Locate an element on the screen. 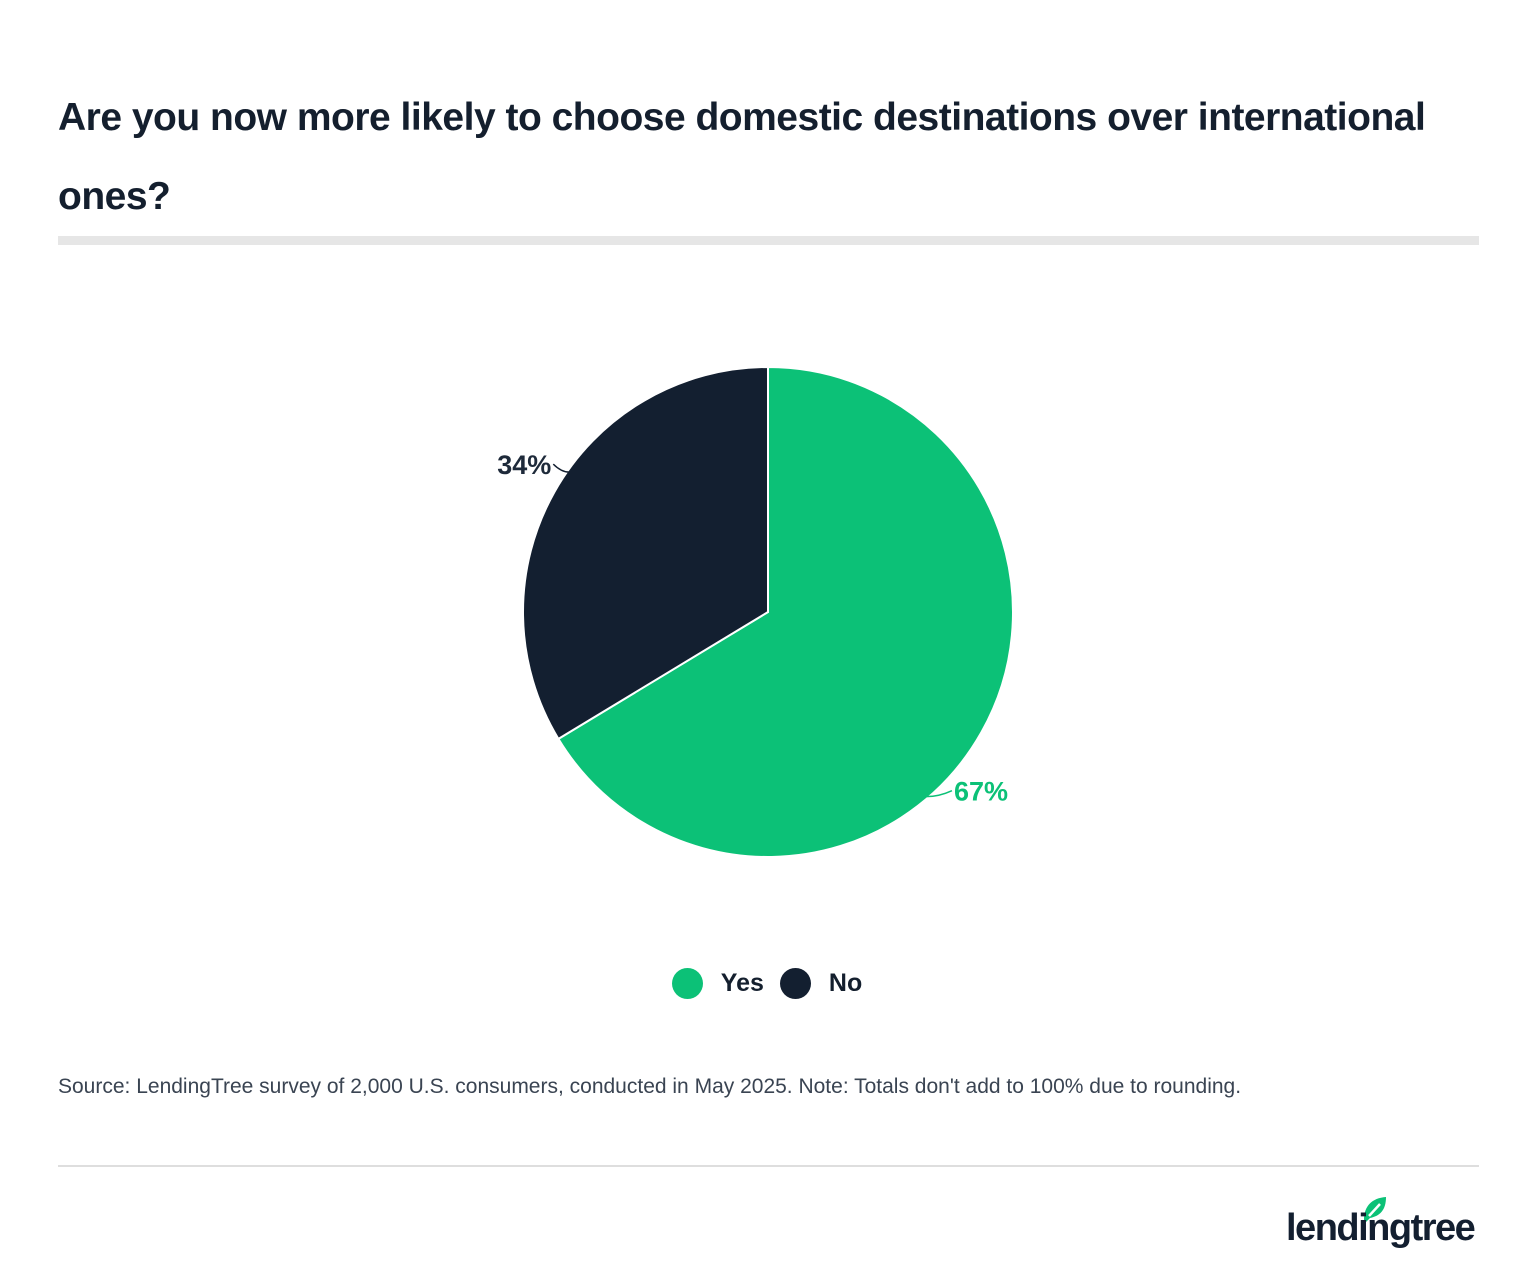  pie-slice-yes is located at coordinates (785, 611).